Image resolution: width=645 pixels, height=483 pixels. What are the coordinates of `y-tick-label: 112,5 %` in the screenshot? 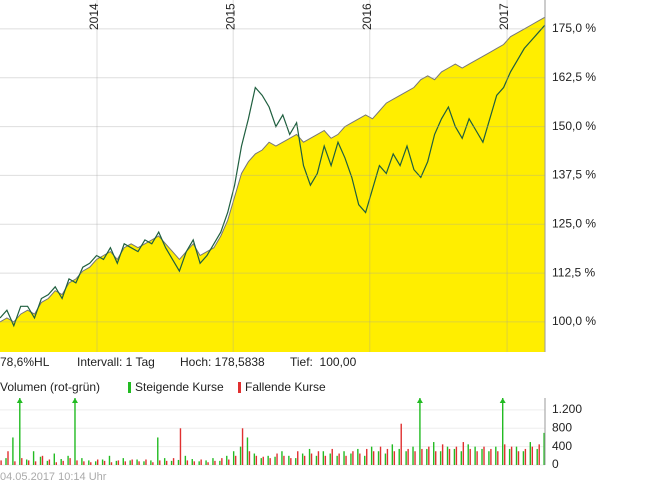 It's located at (573, 272).